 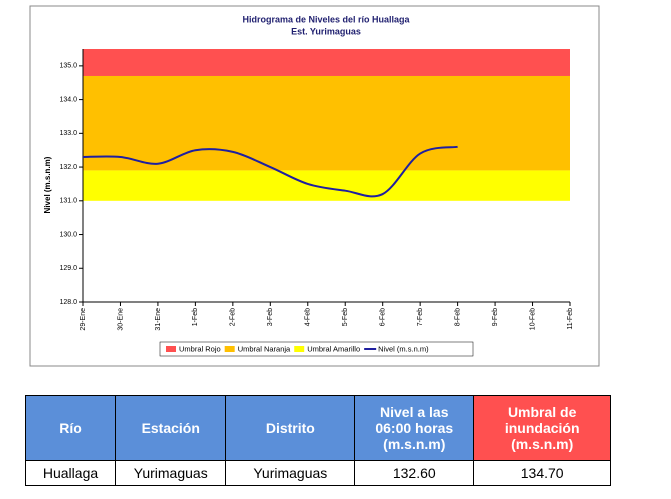 I want to click on x-tick-label: 2-Feb, so click(x=233, y=317).